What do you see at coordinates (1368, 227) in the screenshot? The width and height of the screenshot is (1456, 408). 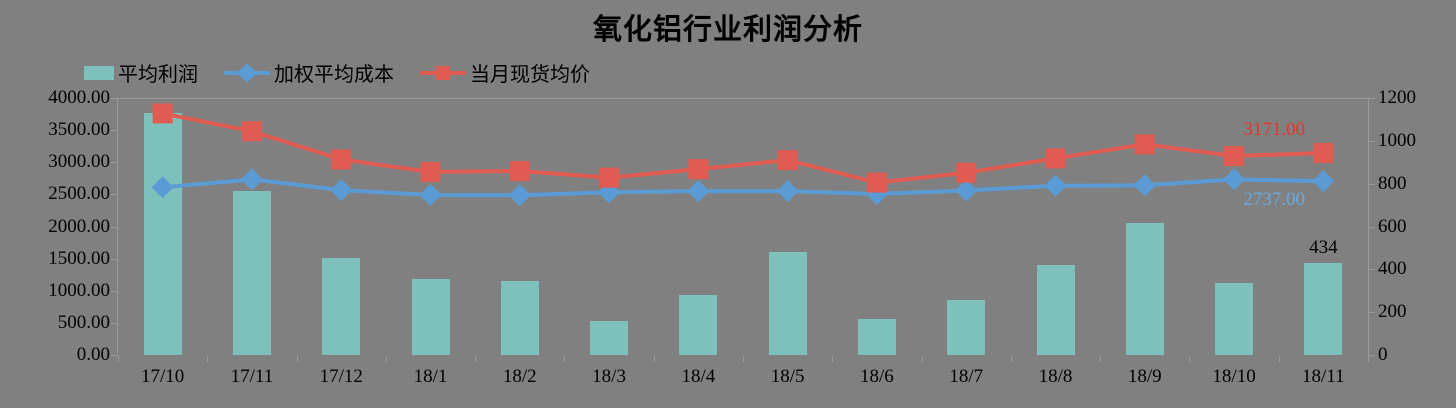 I see `y-axis-right-line` at bounding box center [1368, 227].